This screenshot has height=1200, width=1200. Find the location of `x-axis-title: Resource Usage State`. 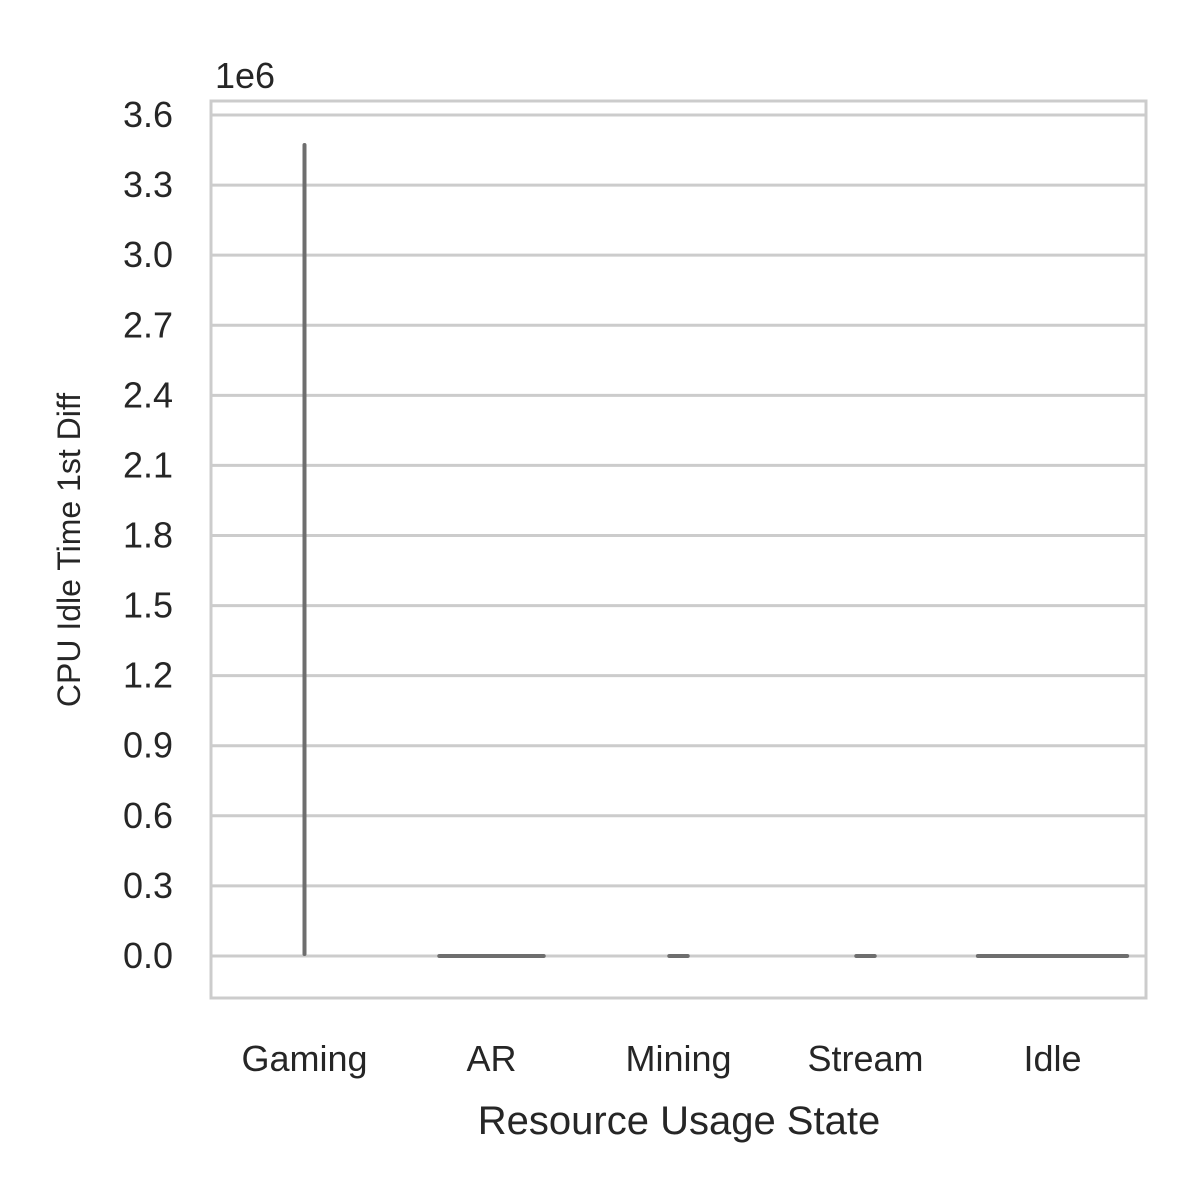

x-axis-title: Resource Usage State is located at coordinates (679, 1121).